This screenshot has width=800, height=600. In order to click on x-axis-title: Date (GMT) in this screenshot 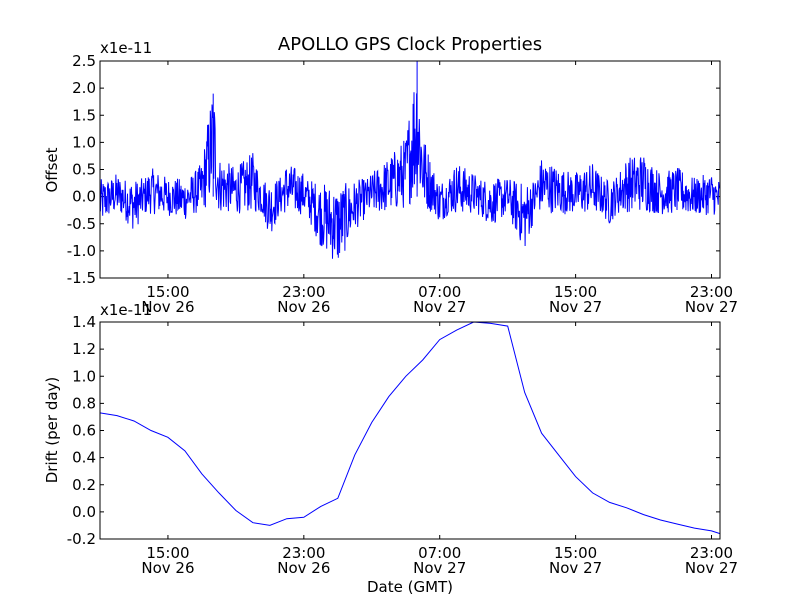, I will do `click(410, 587)`.